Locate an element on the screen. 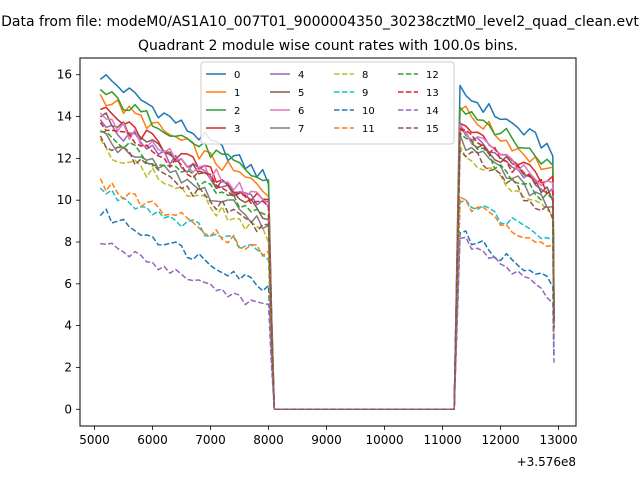  x-tick-label: 7000 is located at coordinates (210, 440).